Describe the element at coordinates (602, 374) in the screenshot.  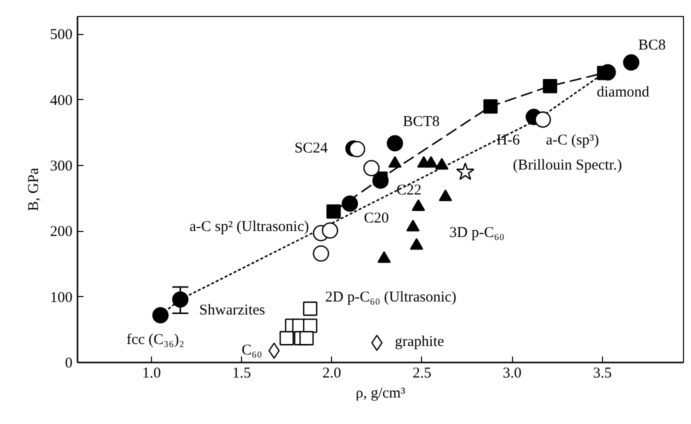
I see `x-tick-label: 3.5` at that location.